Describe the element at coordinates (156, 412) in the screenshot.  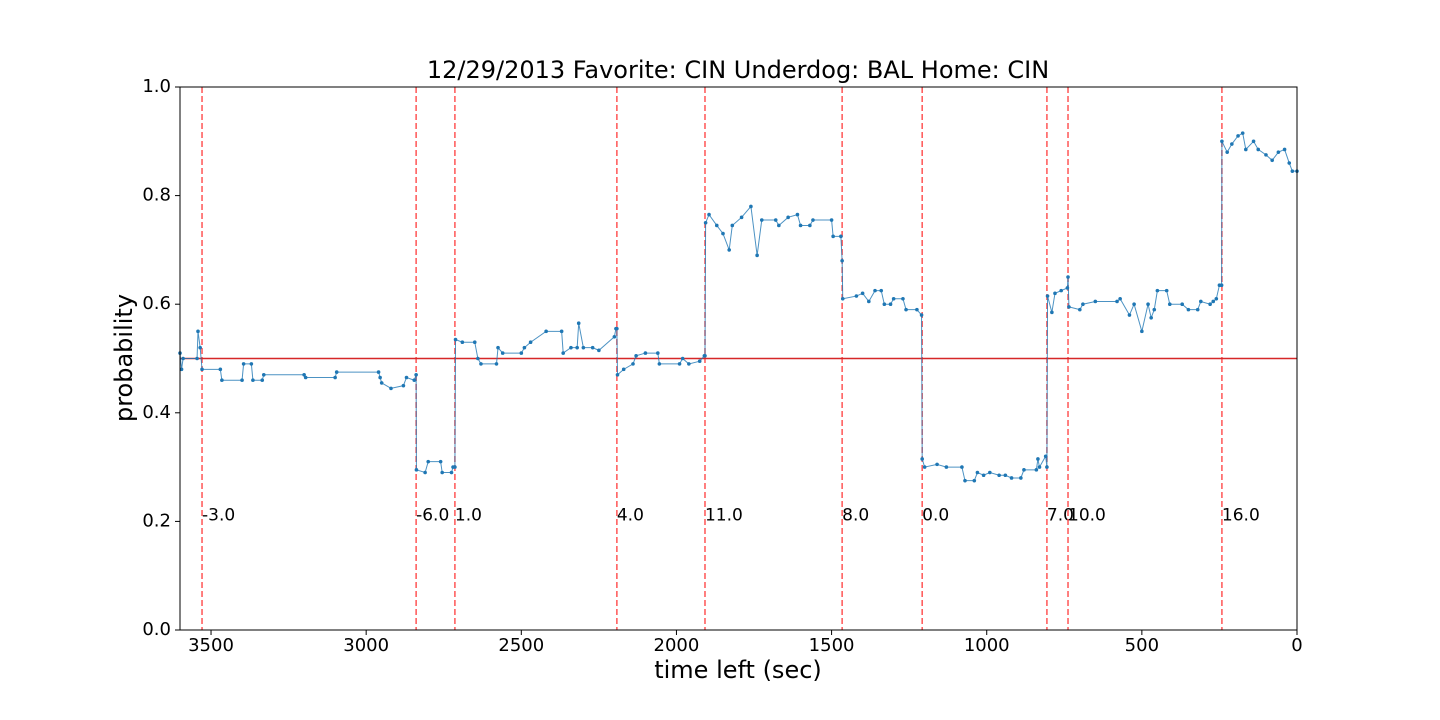
I see `y-tick-label: 0.4` at that location.